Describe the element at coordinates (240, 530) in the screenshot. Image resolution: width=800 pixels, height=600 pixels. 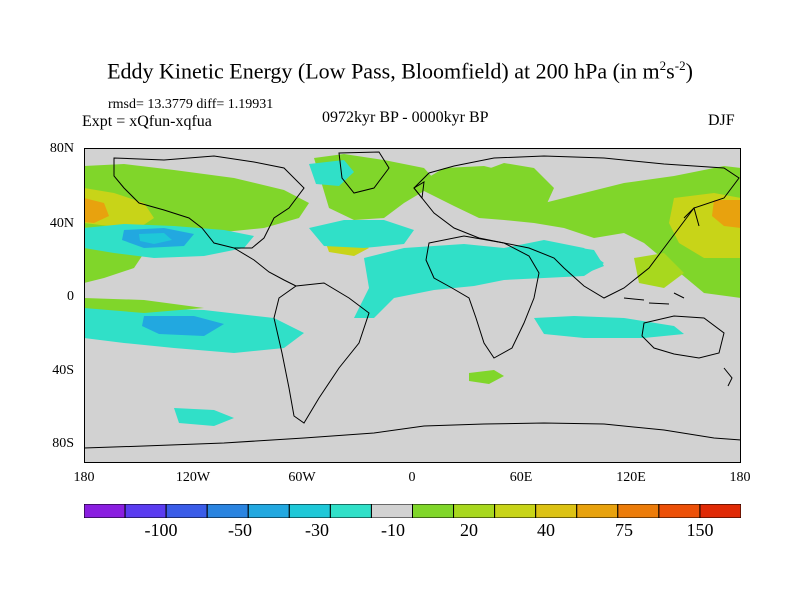
I see `colorbar-label: -50` at that location.